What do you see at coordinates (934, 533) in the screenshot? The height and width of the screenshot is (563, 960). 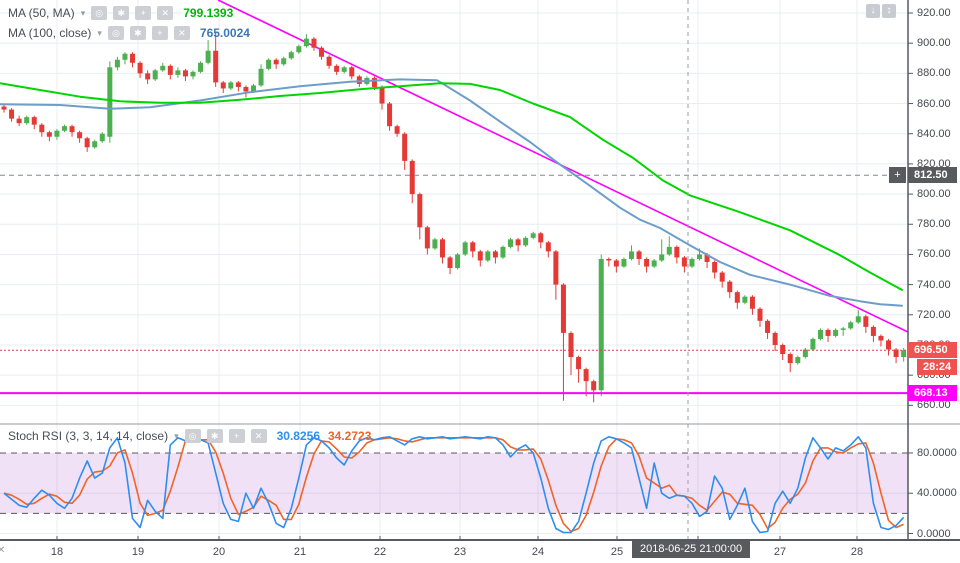 I see `stoch-tick-label: 0.0000` at bounding box center [934, 533].